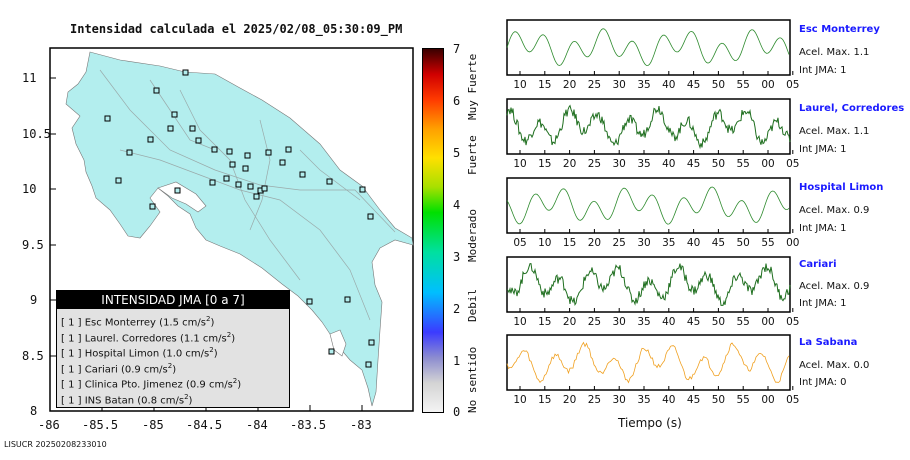  Describe the element at coordinates (33, 245) in the screenshot. I see `map-ytick: 9.5` at that location.